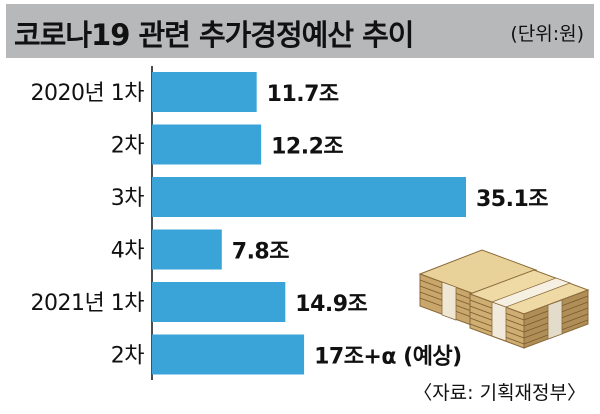 Image resolution: width=600 pixels, height=414 pixels. I want to click on money-stack-icon, so click(504, 299).